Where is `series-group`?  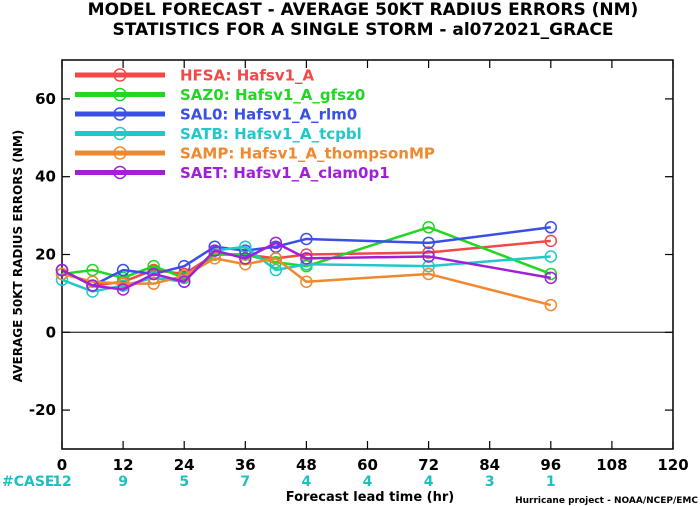 series-group is located at coordinates (306, 266).